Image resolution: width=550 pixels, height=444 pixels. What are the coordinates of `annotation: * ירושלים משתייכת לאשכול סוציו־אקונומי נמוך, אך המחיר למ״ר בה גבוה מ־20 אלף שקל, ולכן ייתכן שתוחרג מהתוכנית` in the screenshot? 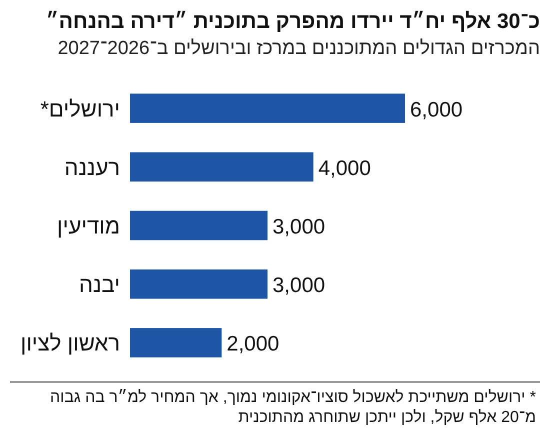 It's located at (293, 407).